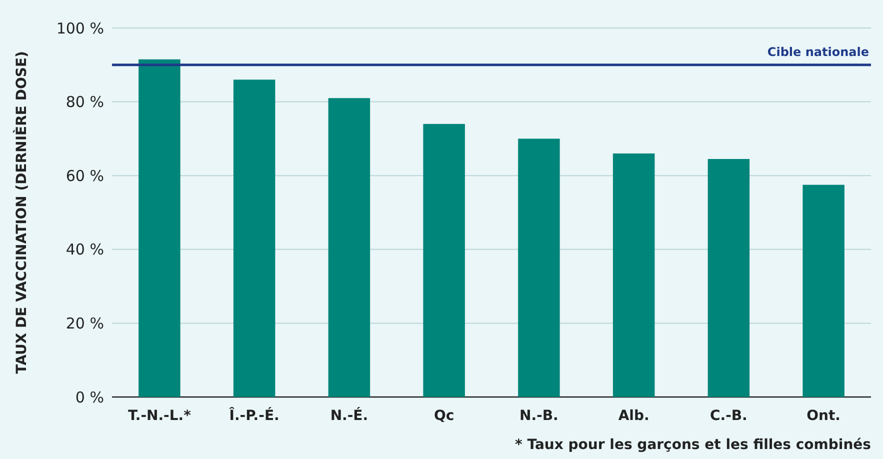  What do you see at coordinates (254, 415) in the screenshot?
I see `x-tick-label: Î.-P.-É.` at bounding box center [254, 415].